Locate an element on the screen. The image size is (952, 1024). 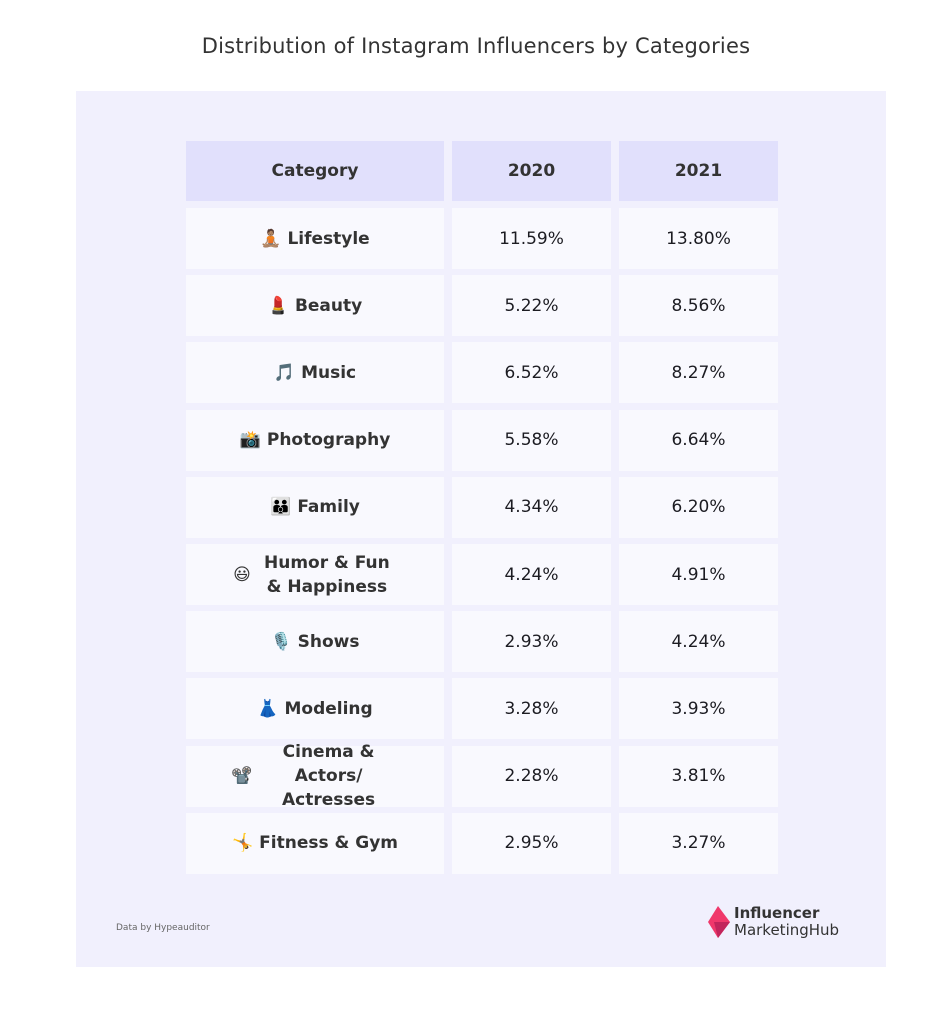
value-2020-cell: 11.59% is located at coordinates (531, 238).